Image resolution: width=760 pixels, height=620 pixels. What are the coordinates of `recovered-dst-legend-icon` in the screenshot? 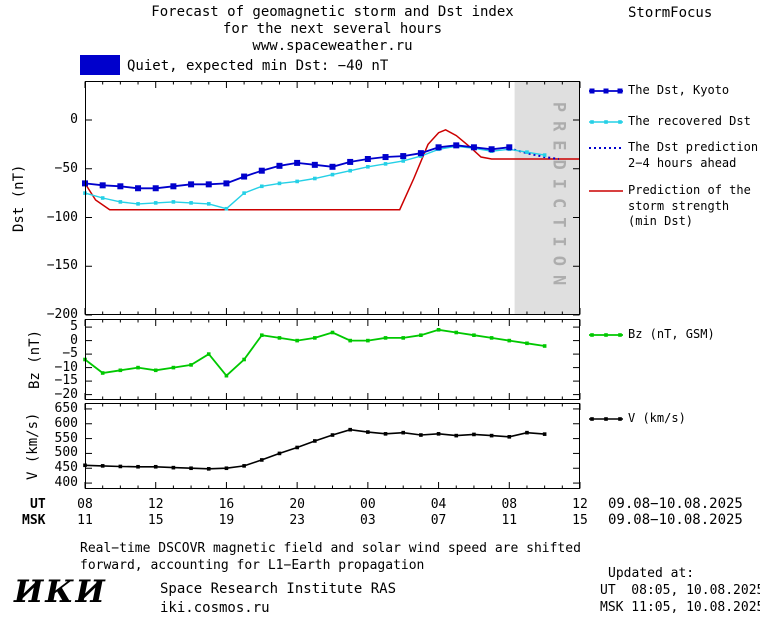 It's located at (606, 122).